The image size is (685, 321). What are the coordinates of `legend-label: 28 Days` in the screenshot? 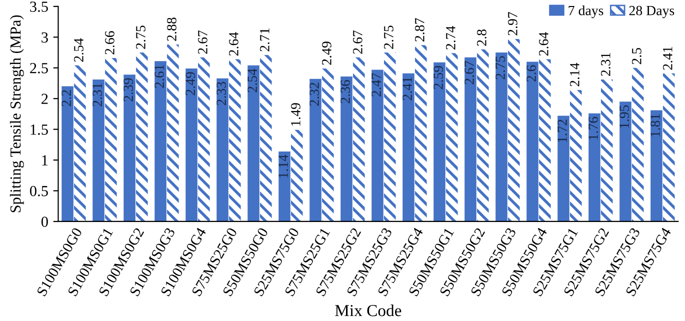 It's located at (651, 12).